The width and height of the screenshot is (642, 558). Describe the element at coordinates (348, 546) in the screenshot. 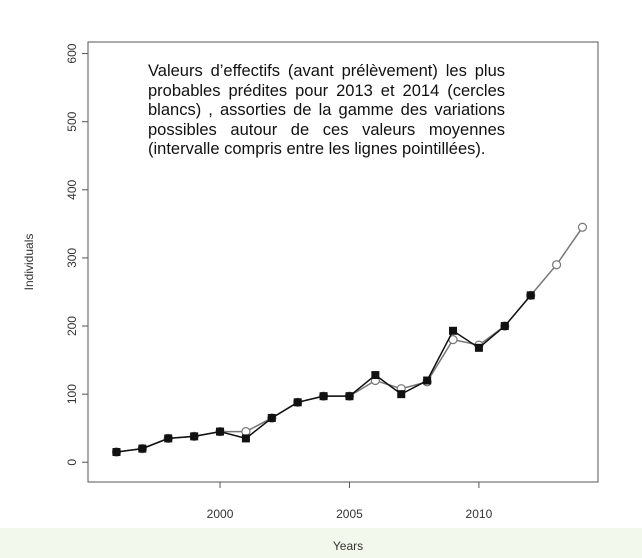

I see `x-axis-label: Years` at that location.